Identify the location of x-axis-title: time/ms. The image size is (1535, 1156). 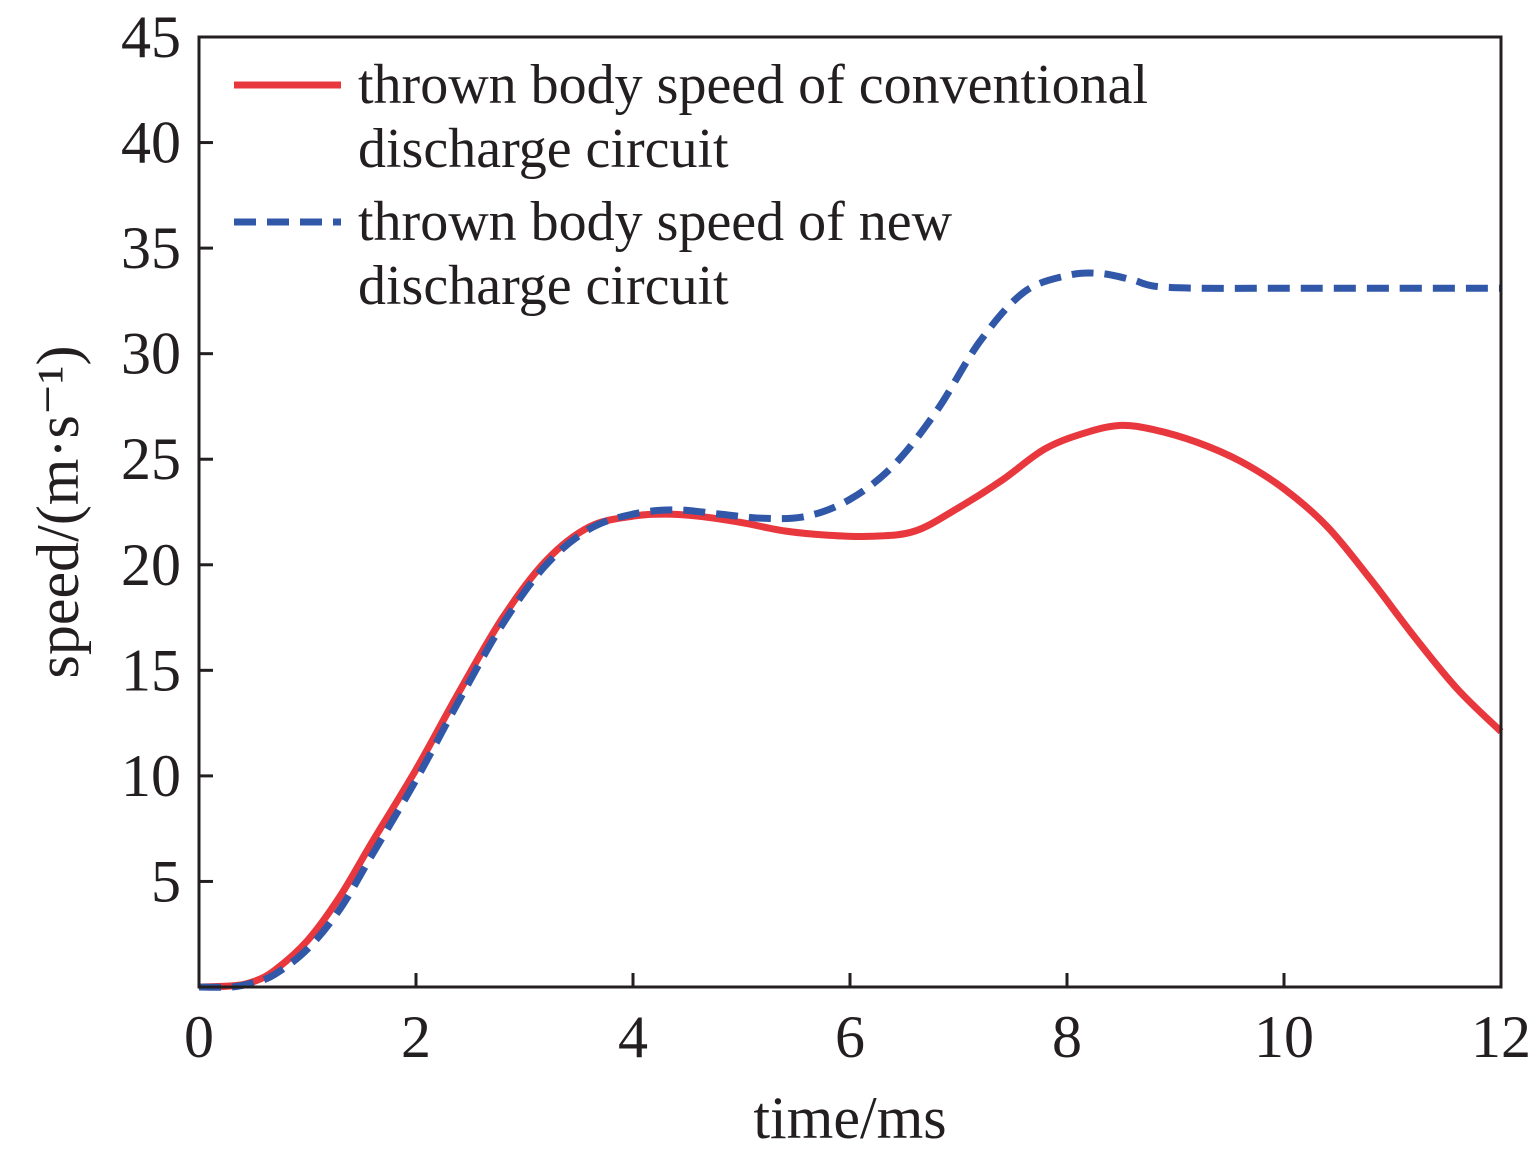
(849, 1118).